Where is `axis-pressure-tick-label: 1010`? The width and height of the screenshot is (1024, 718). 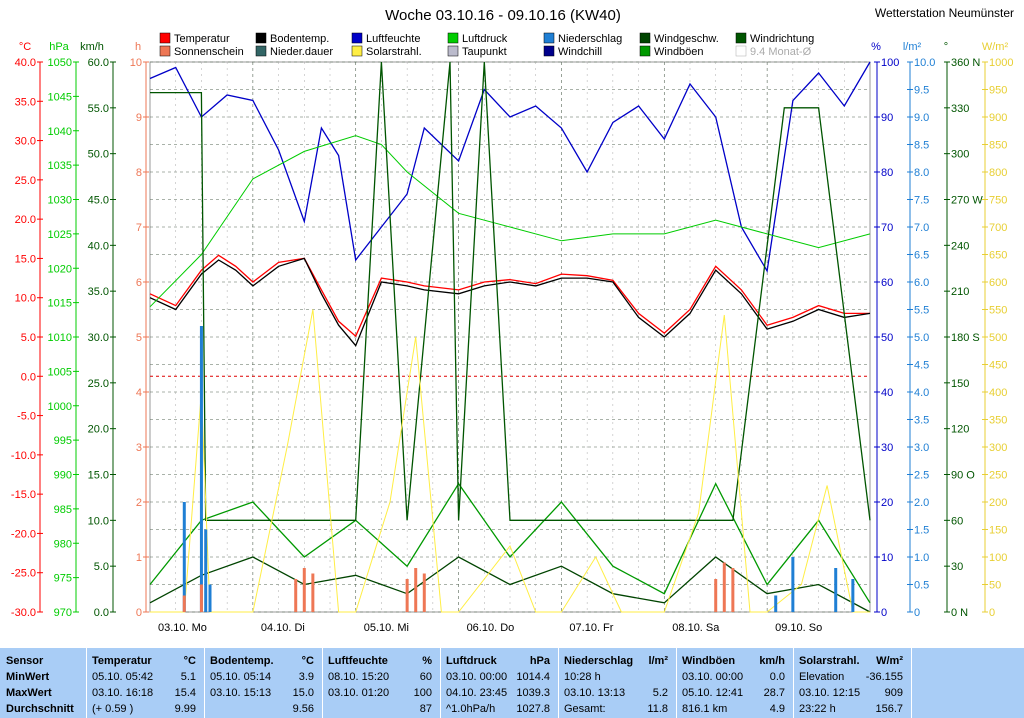 axis-pressure-tick-label: 1010 is located at coordinates (60, 338).